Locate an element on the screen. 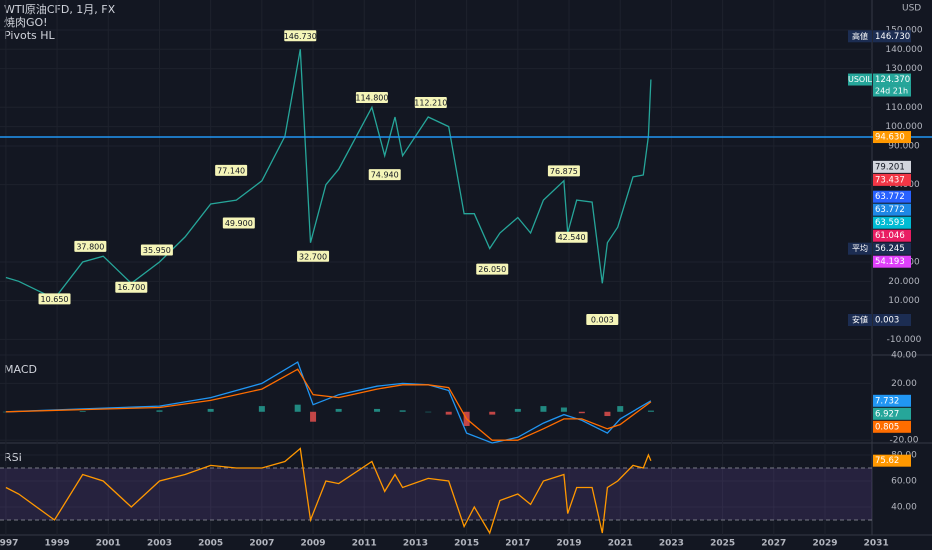 Image resolution: width=932 pixels, height=550 pixels. pivot-text: 35.950 is located at coordinates (157, 250).